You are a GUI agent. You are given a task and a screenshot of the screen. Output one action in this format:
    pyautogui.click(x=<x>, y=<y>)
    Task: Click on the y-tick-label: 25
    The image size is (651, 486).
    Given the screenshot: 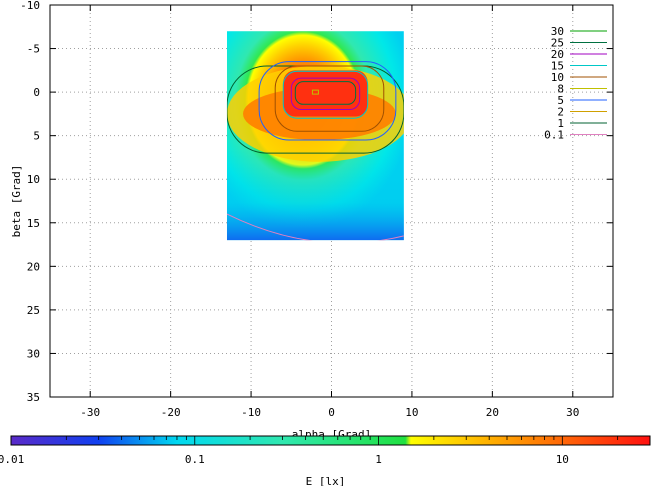 What is the action you would take?
    pyautogui.click(x=33, y=310)
    